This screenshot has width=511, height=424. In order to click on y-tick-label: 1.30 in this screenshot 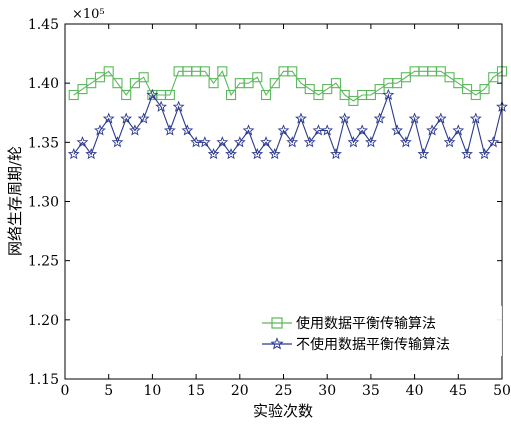, I will do `click(43, 203)`.